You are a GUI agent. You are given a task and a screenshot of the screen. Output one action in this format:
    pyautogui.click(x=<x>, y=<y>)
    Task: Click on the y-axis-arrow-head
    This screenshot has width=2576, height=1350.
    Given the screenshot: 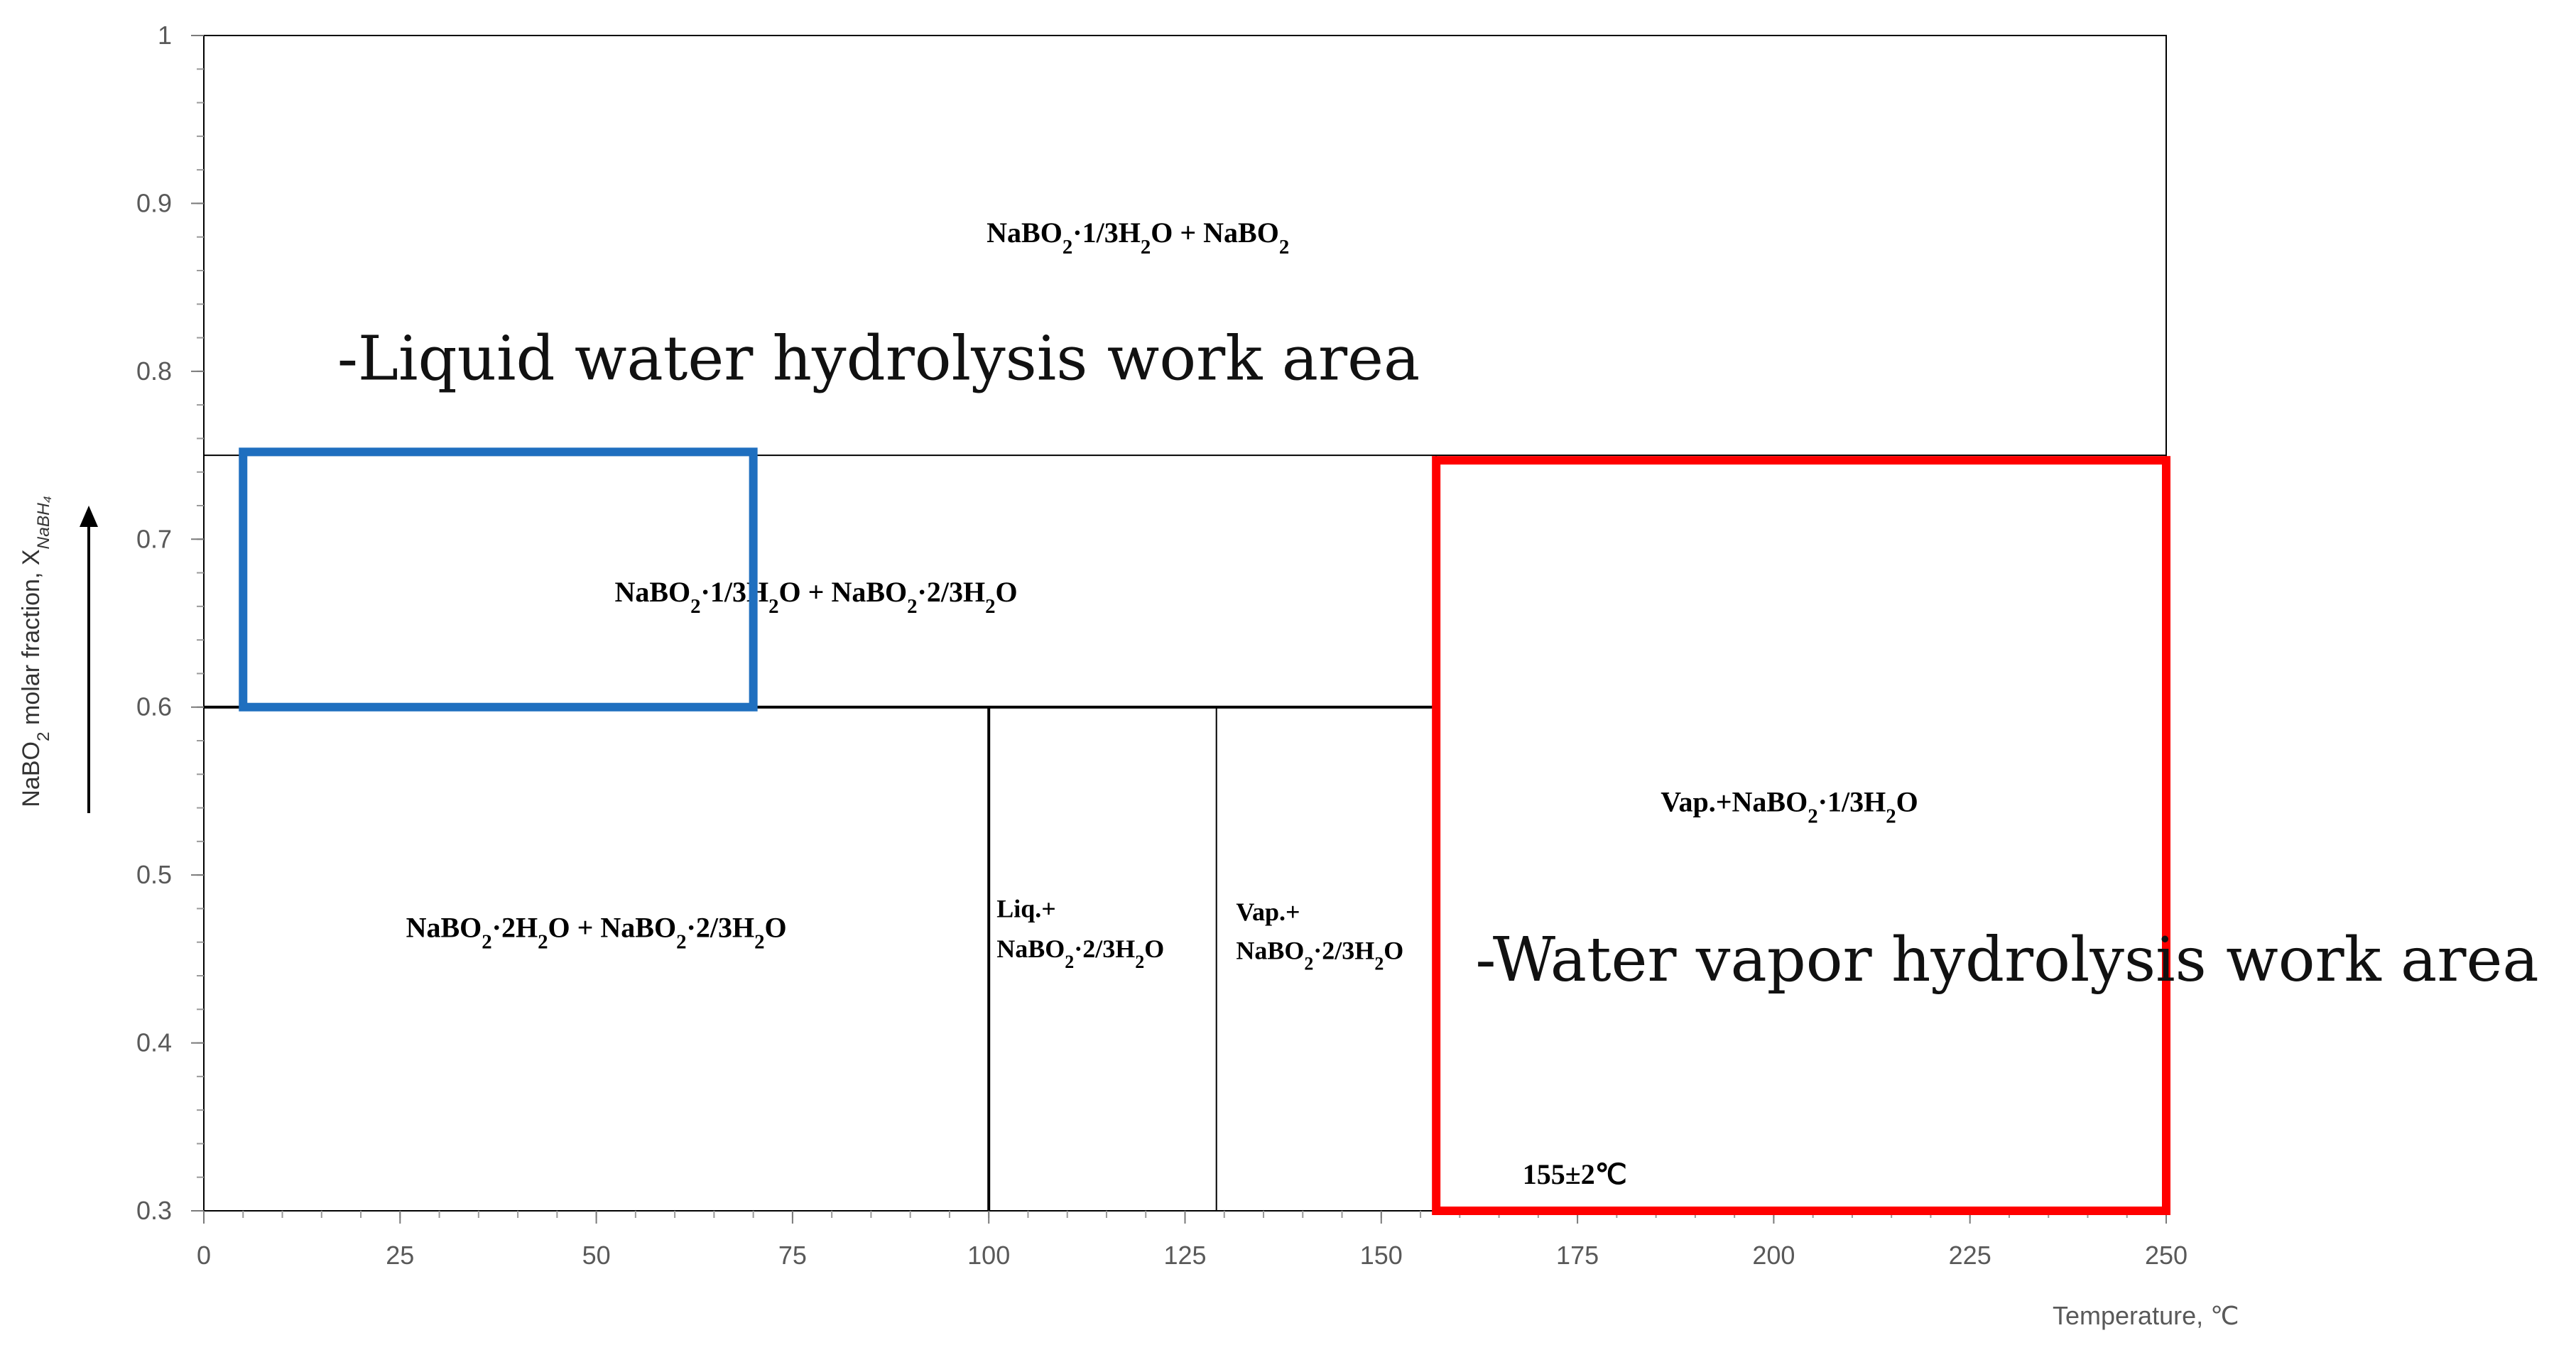 What is the action you would take?
    pyautogui.click(x=89, y=516)
    